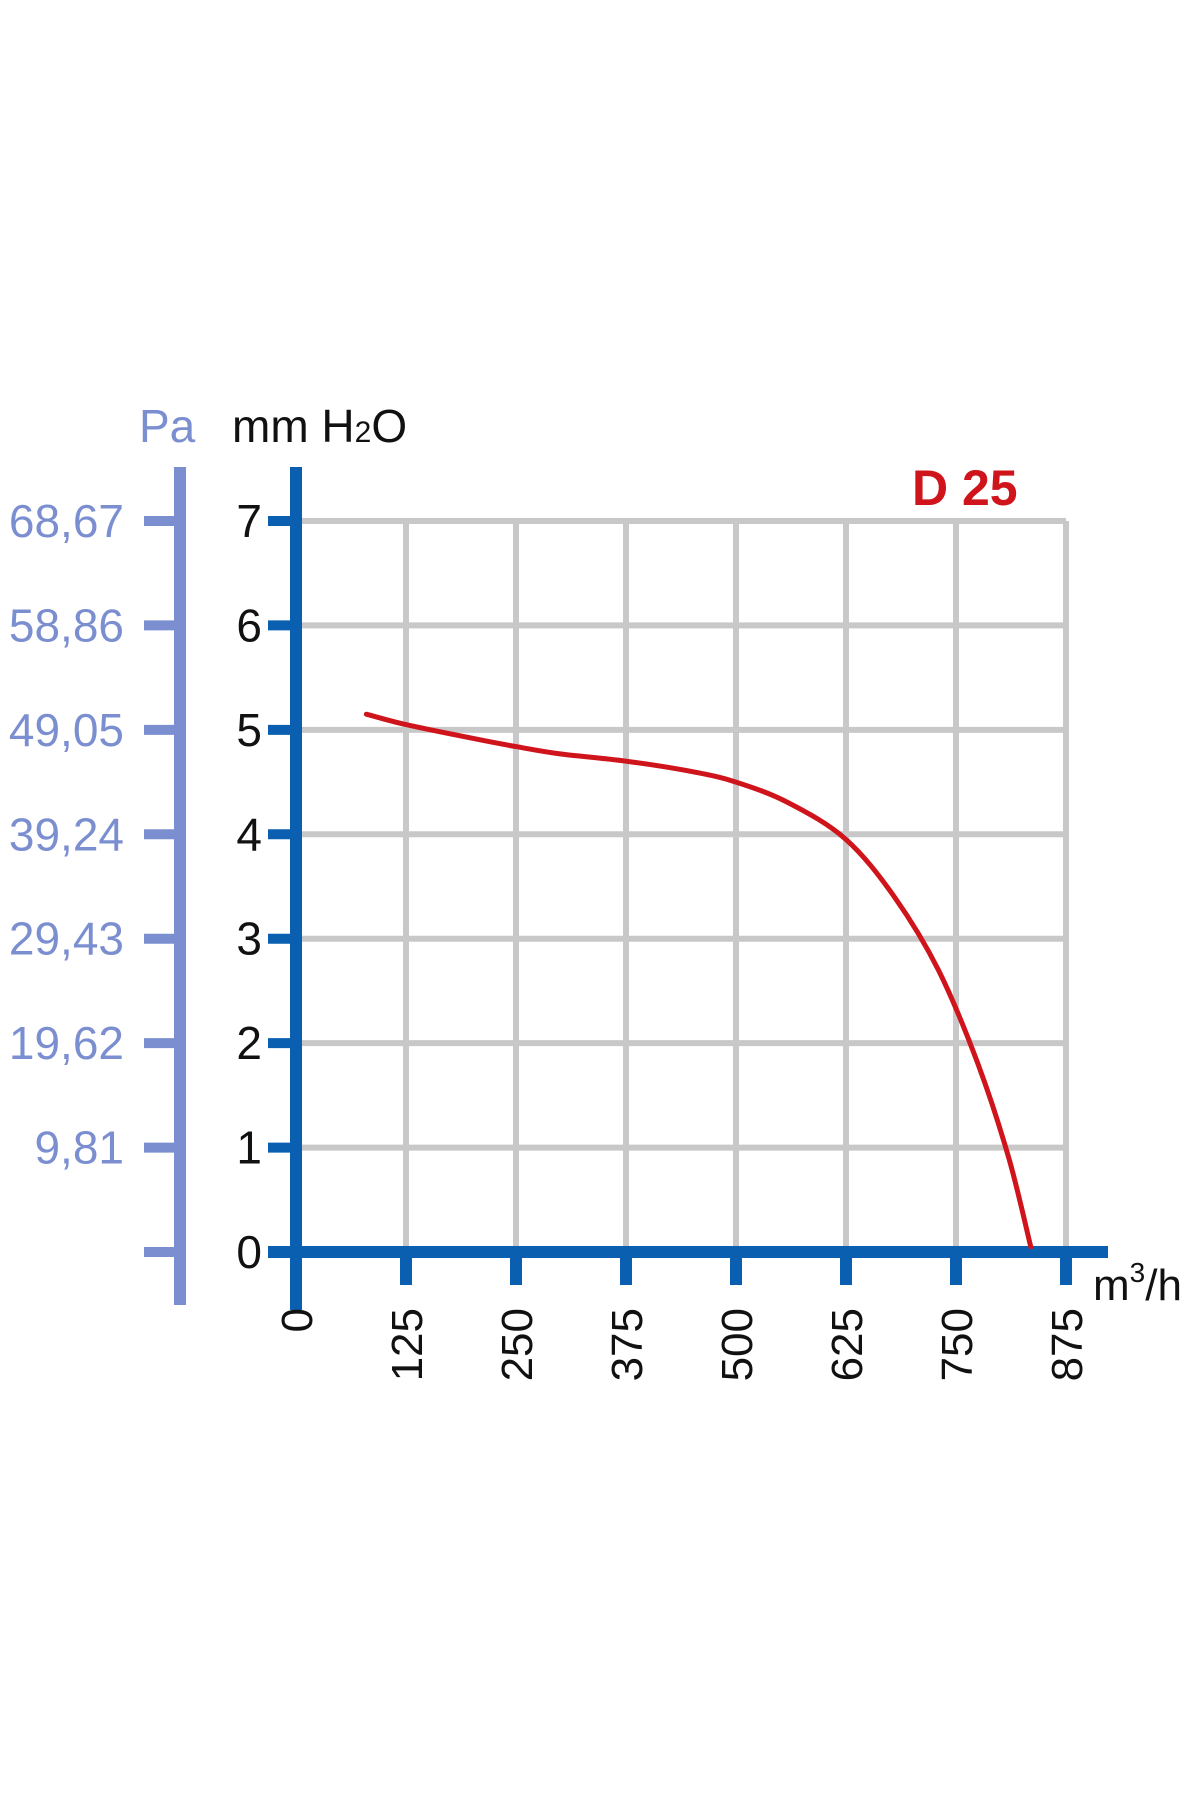  I want to click on x-tick-label: 500, so click(737, 1344).